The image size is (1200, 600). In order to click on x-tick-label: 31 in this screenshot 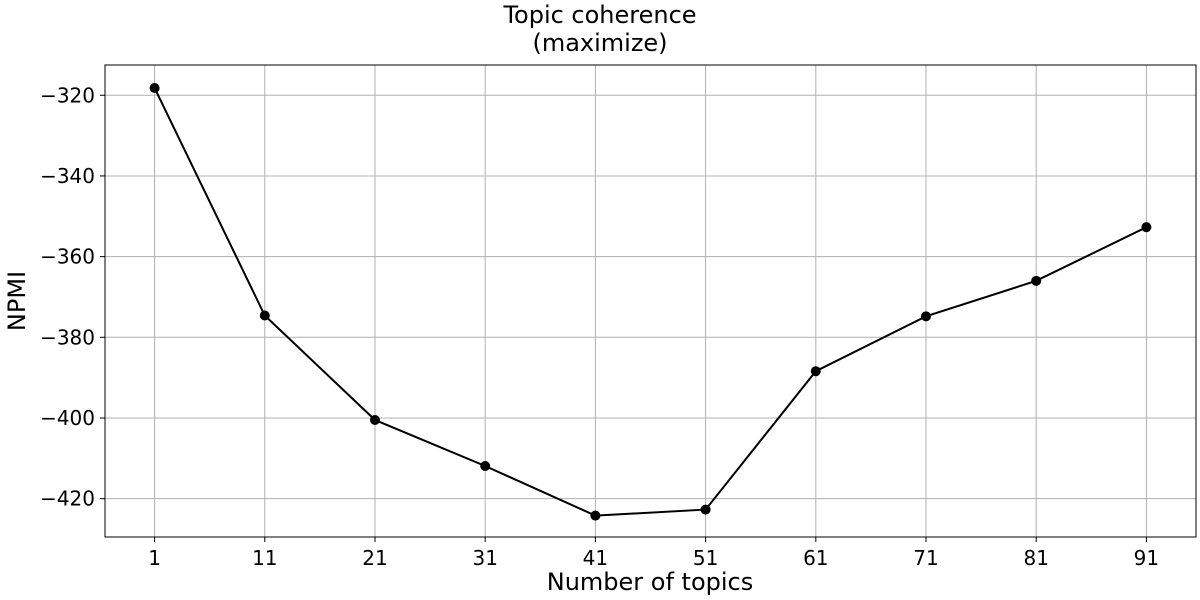, I will do `click(484, 558)`.